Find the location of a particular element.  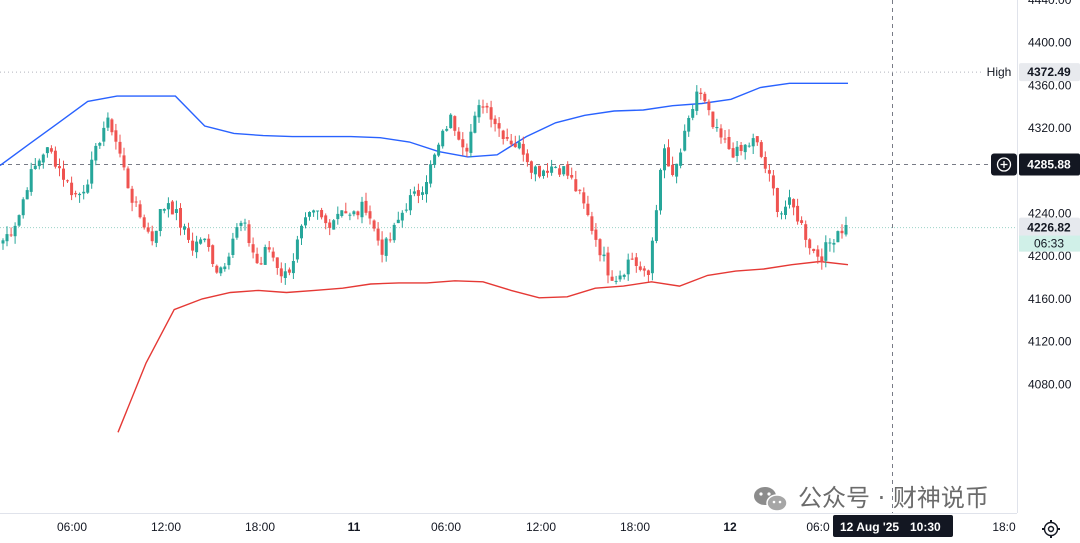

plus-circle-icon is located at coordinates (1004, 164).